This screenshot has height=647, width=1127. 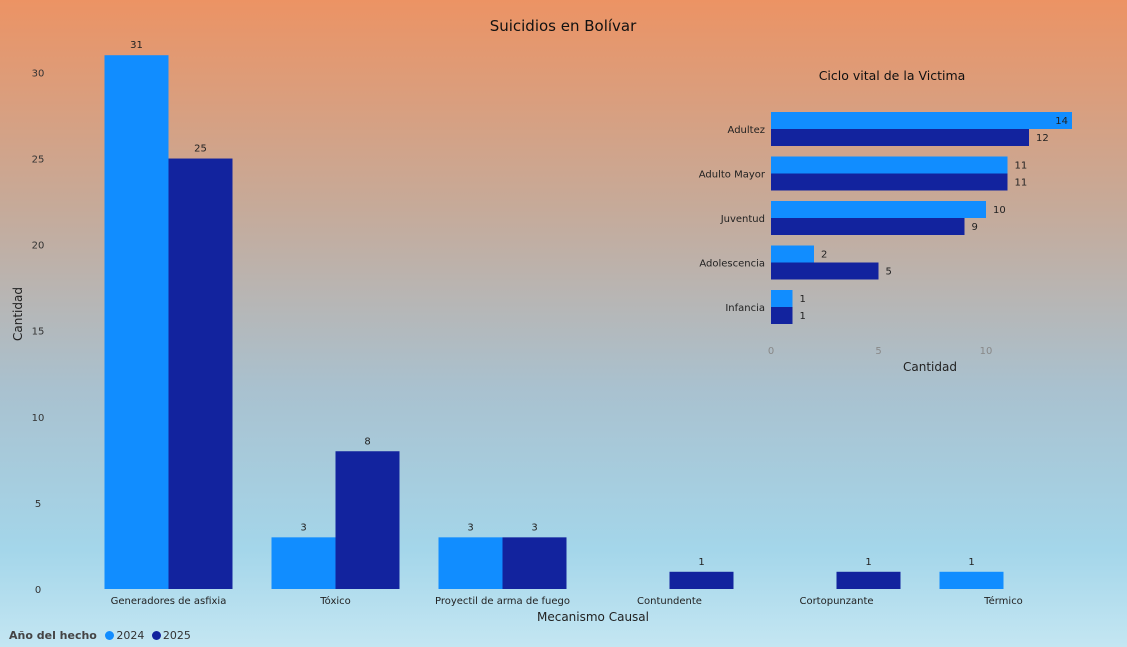 What do you see at coordinates (102, 635) in the screenshot?
I see `legend: Año del hecho 2024 2025` at bounding box center [102, 635].